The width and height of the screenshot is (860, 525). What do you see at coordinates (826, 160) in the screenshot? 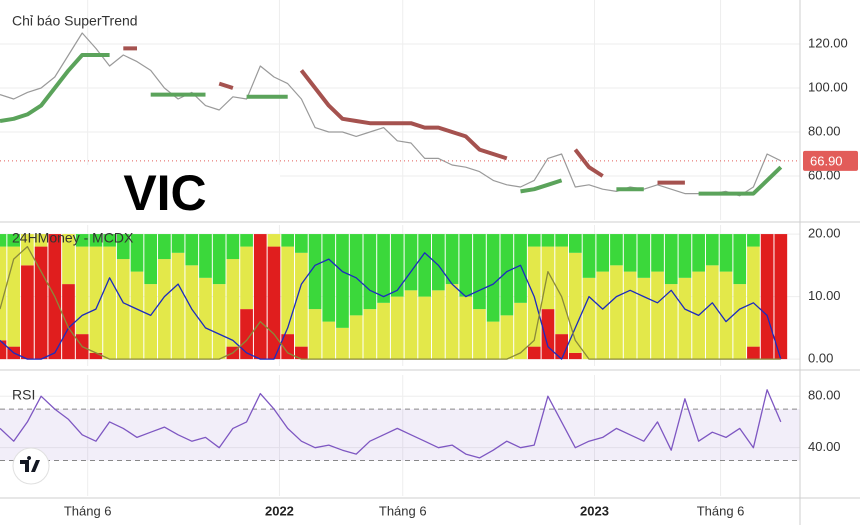
I see `last-price-label: 66.90` at bounding box center [826, 160].